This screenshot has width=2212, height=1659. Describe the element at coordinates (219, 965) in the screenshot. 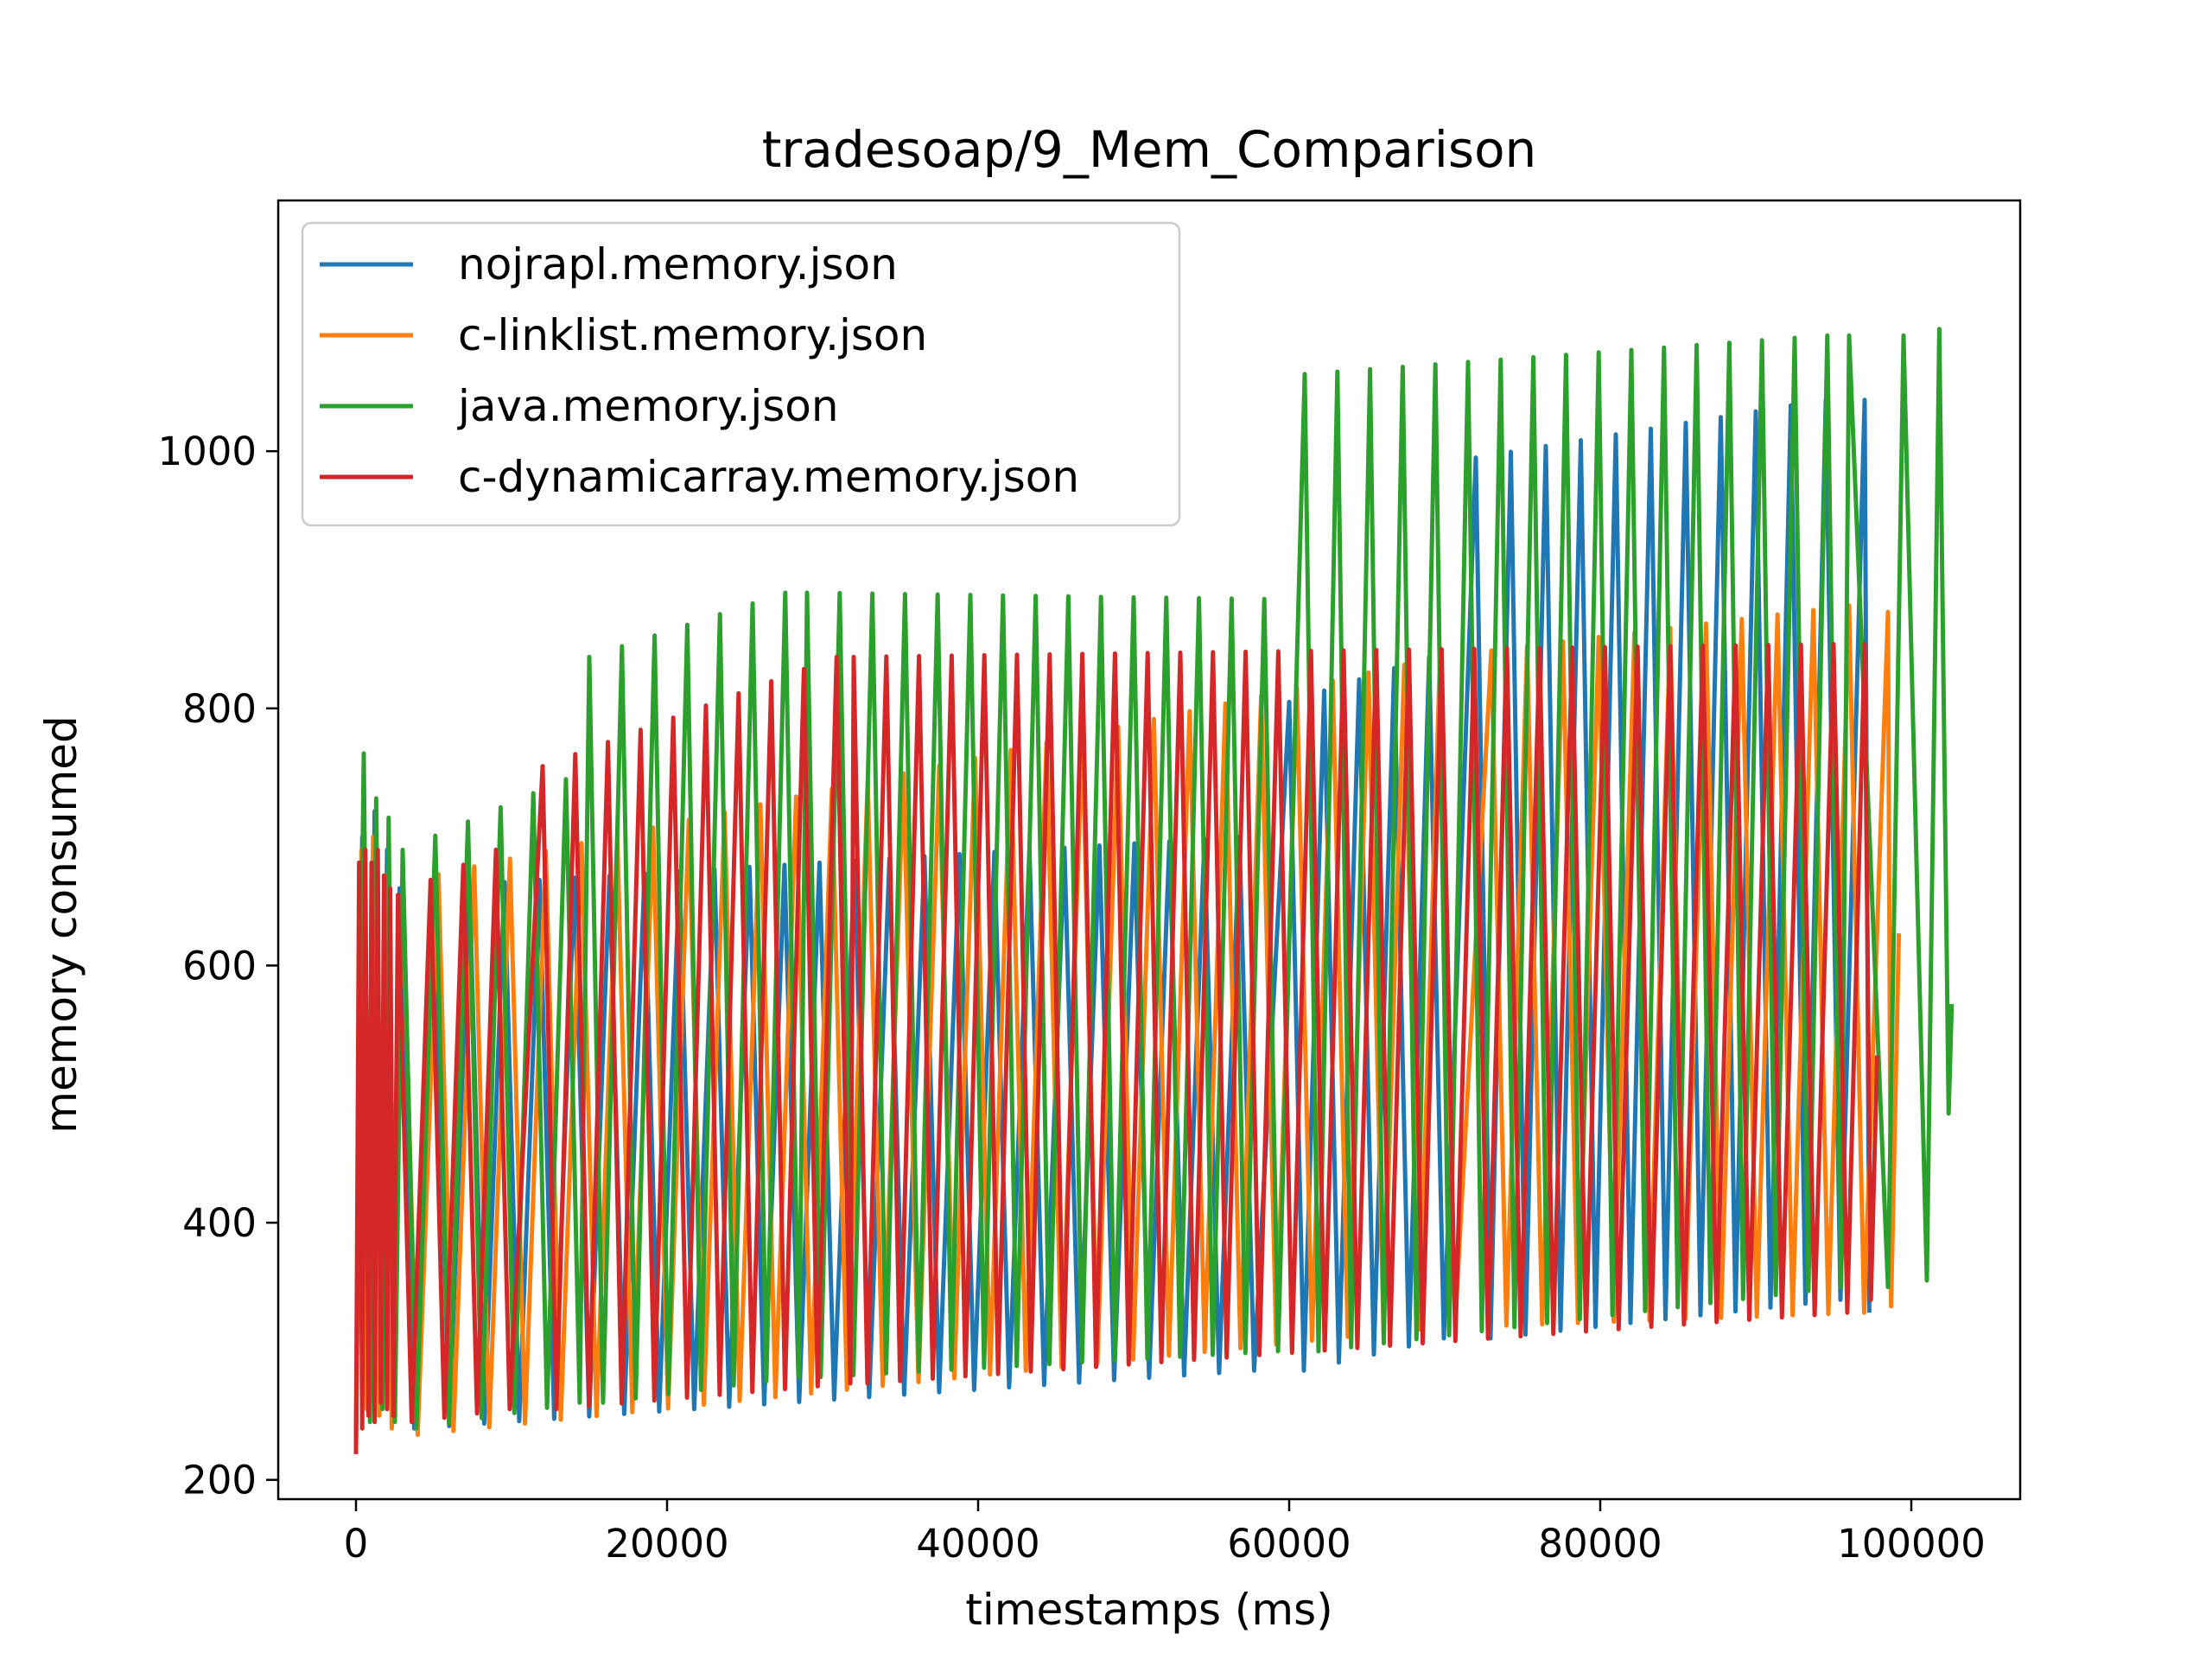

I see `y-tick-label: 600` at that location.